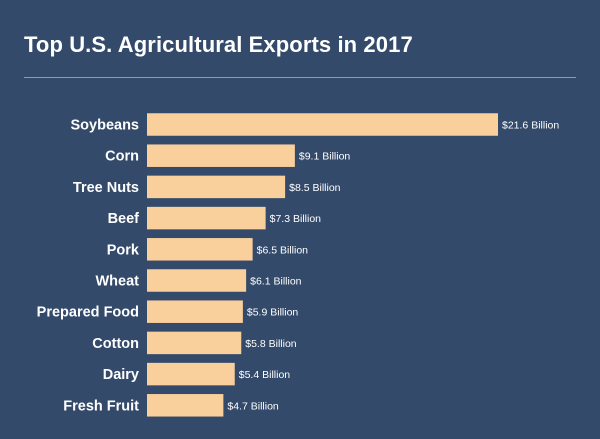  What do you see at coordinates (300, 77) in the screenshot?
I see `title-divider` at bounding box center [300, 77].